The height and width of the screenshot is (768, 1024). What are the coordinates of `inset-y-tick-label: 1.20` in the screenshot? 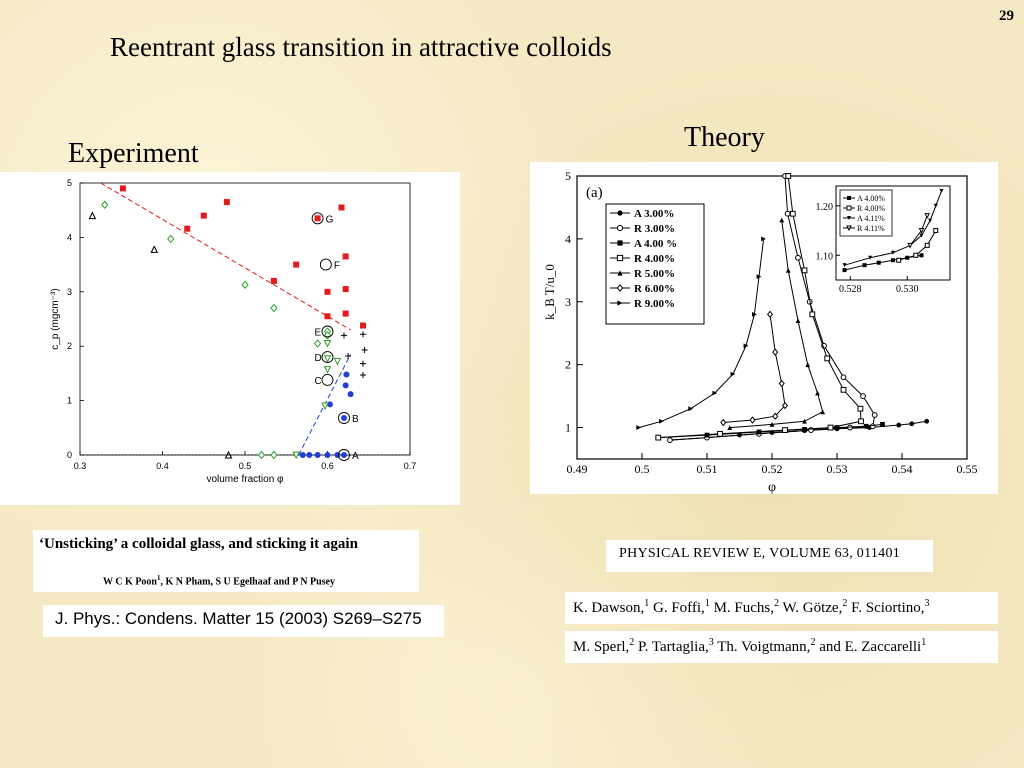 It's located at (825, 207).